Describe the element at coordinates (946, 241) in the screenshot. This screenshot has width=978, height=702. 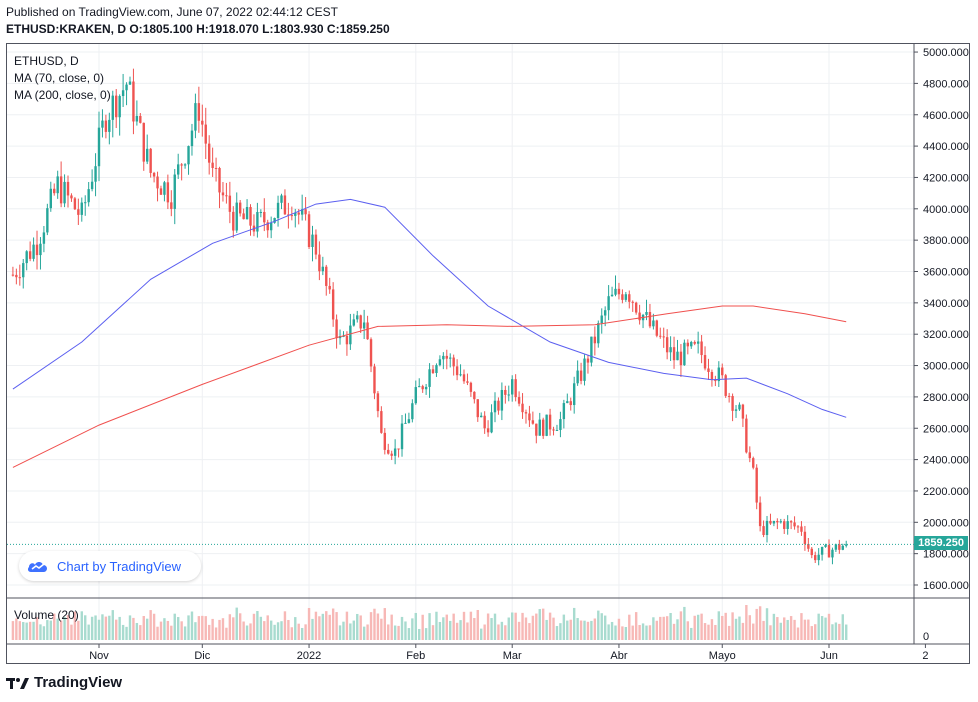
I see `y-tick-label: 3800.000` at that location.